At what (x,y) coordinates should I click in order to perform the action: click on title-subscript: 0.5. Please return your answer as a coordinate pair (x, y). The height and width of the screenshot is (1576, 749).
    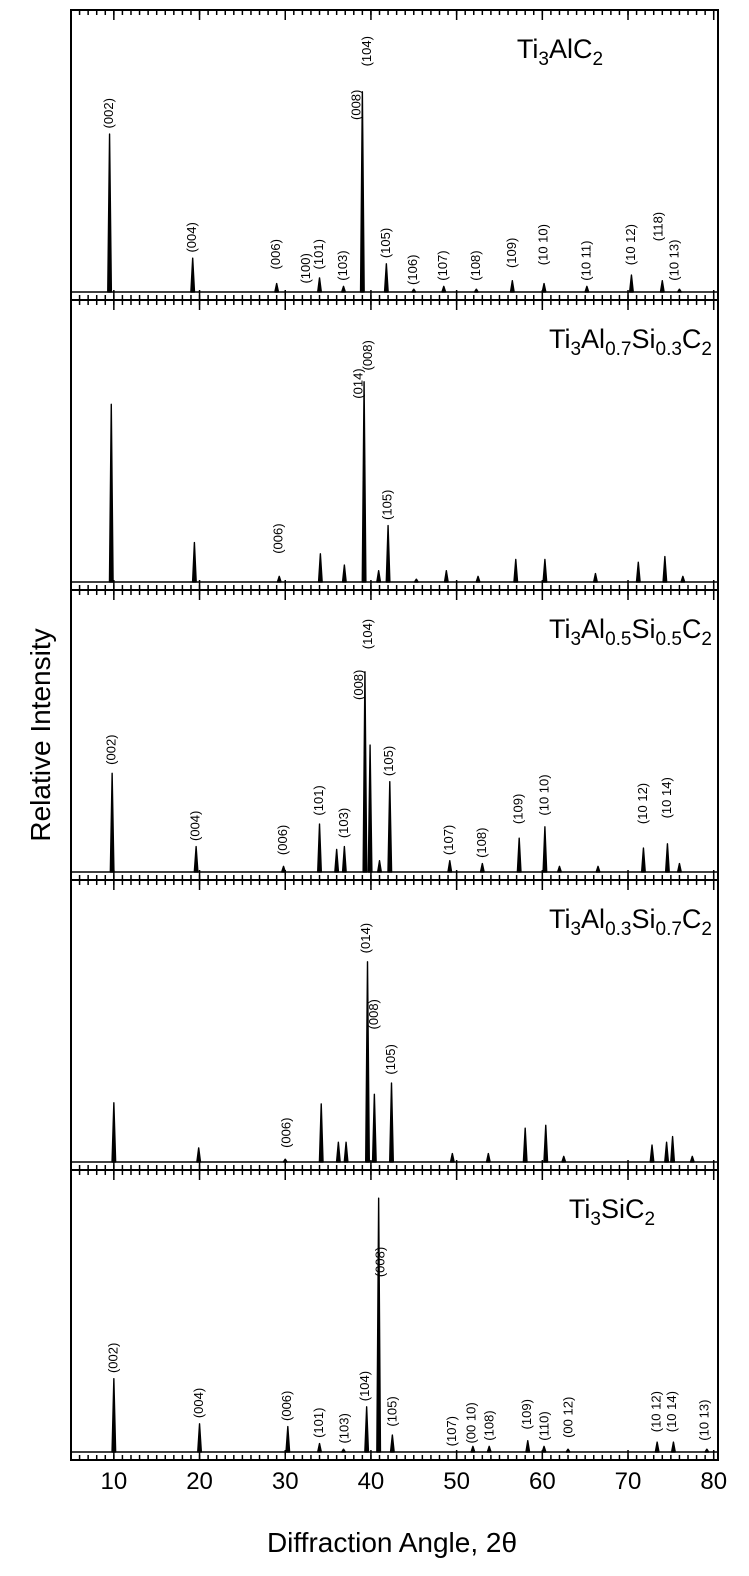
    Looking at the image, I should click on (618, 639).